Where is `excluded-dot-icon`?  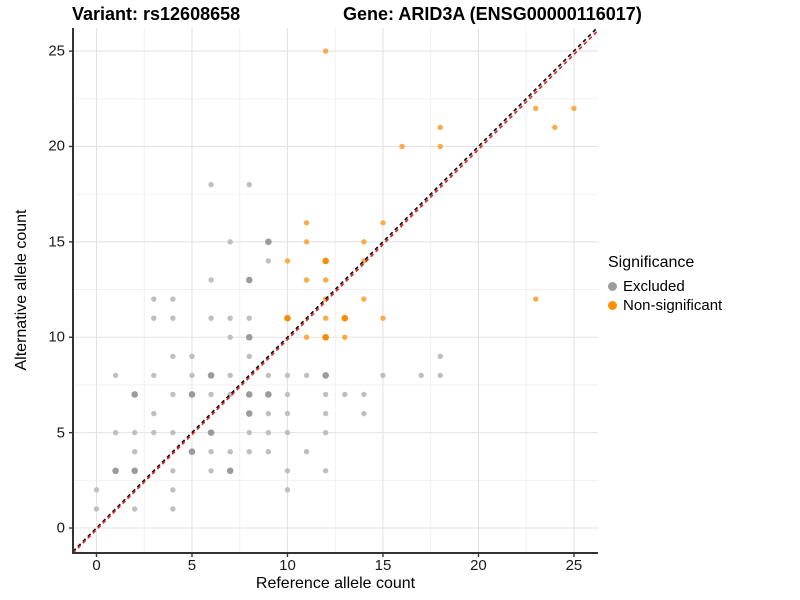
excluded-dot-icon is located at coordinates (612, 286).